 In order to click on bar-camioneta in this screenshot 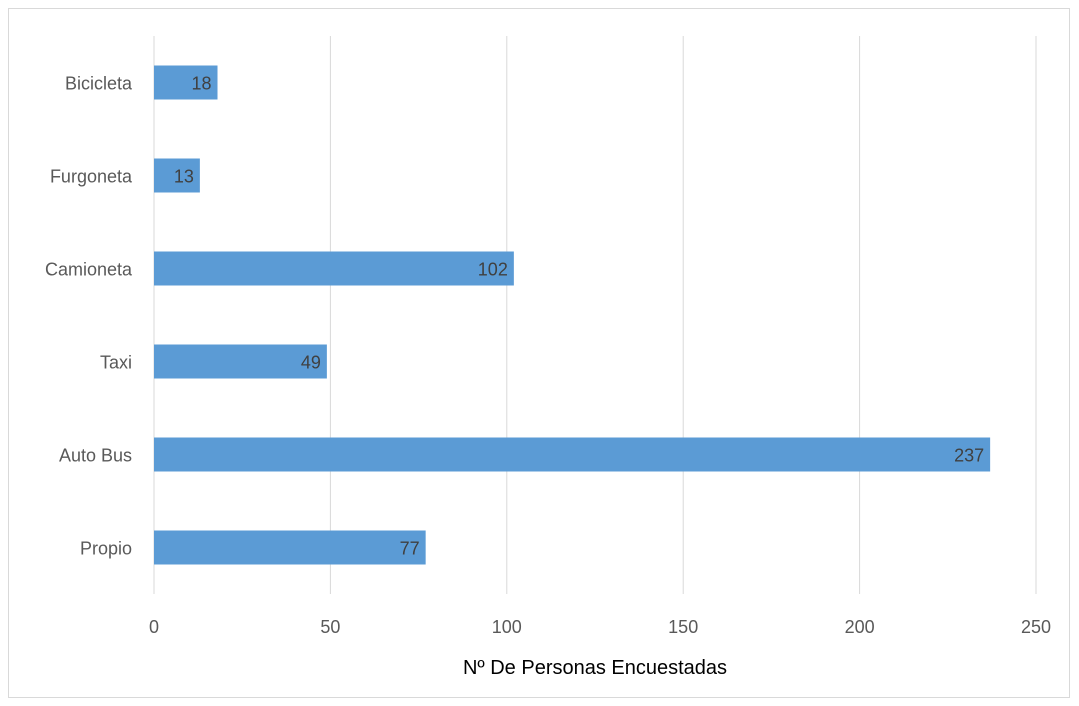, I will do `click(334, 268)`.